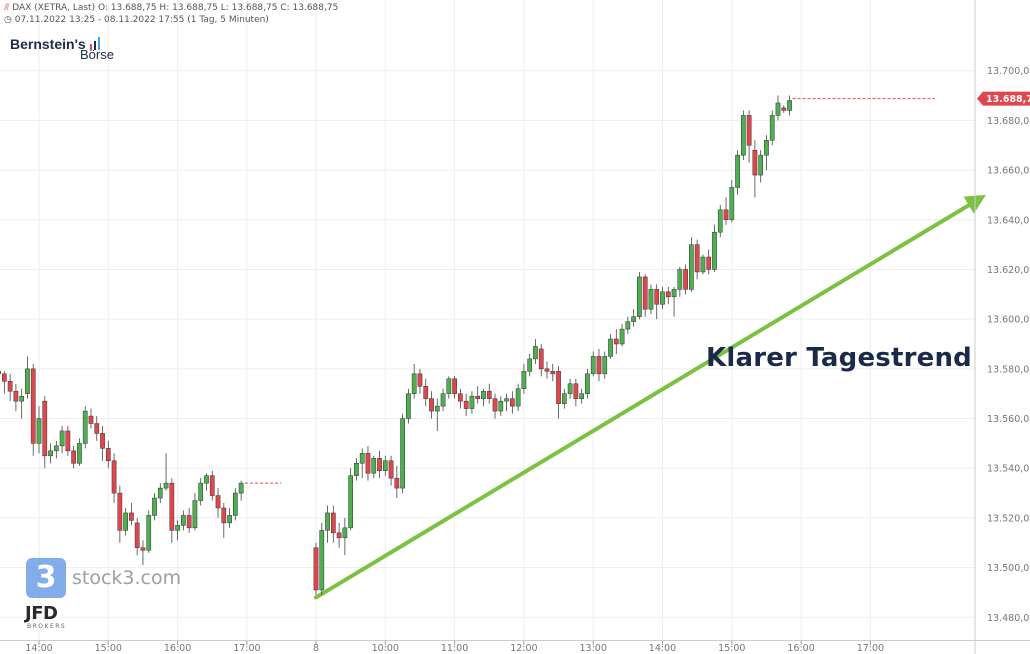  Describe the element at coordinates (316, 648) in the screenshot. I see `x-tick-label: 8` at that location.